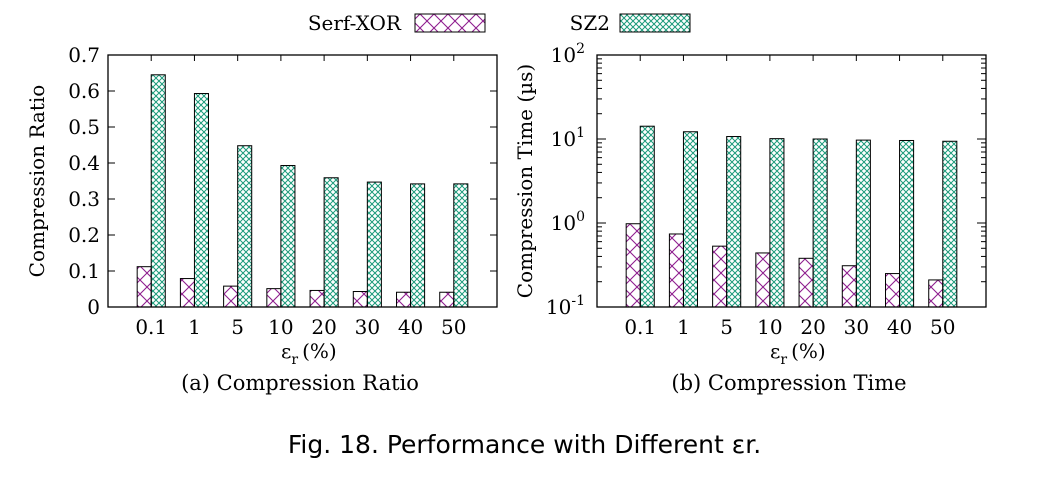 This screenshot has height=491, width=1049. What do you see at coordinates (791, 216) in the screenshot?
I see `bars-group` at bounding box center [791, 216].